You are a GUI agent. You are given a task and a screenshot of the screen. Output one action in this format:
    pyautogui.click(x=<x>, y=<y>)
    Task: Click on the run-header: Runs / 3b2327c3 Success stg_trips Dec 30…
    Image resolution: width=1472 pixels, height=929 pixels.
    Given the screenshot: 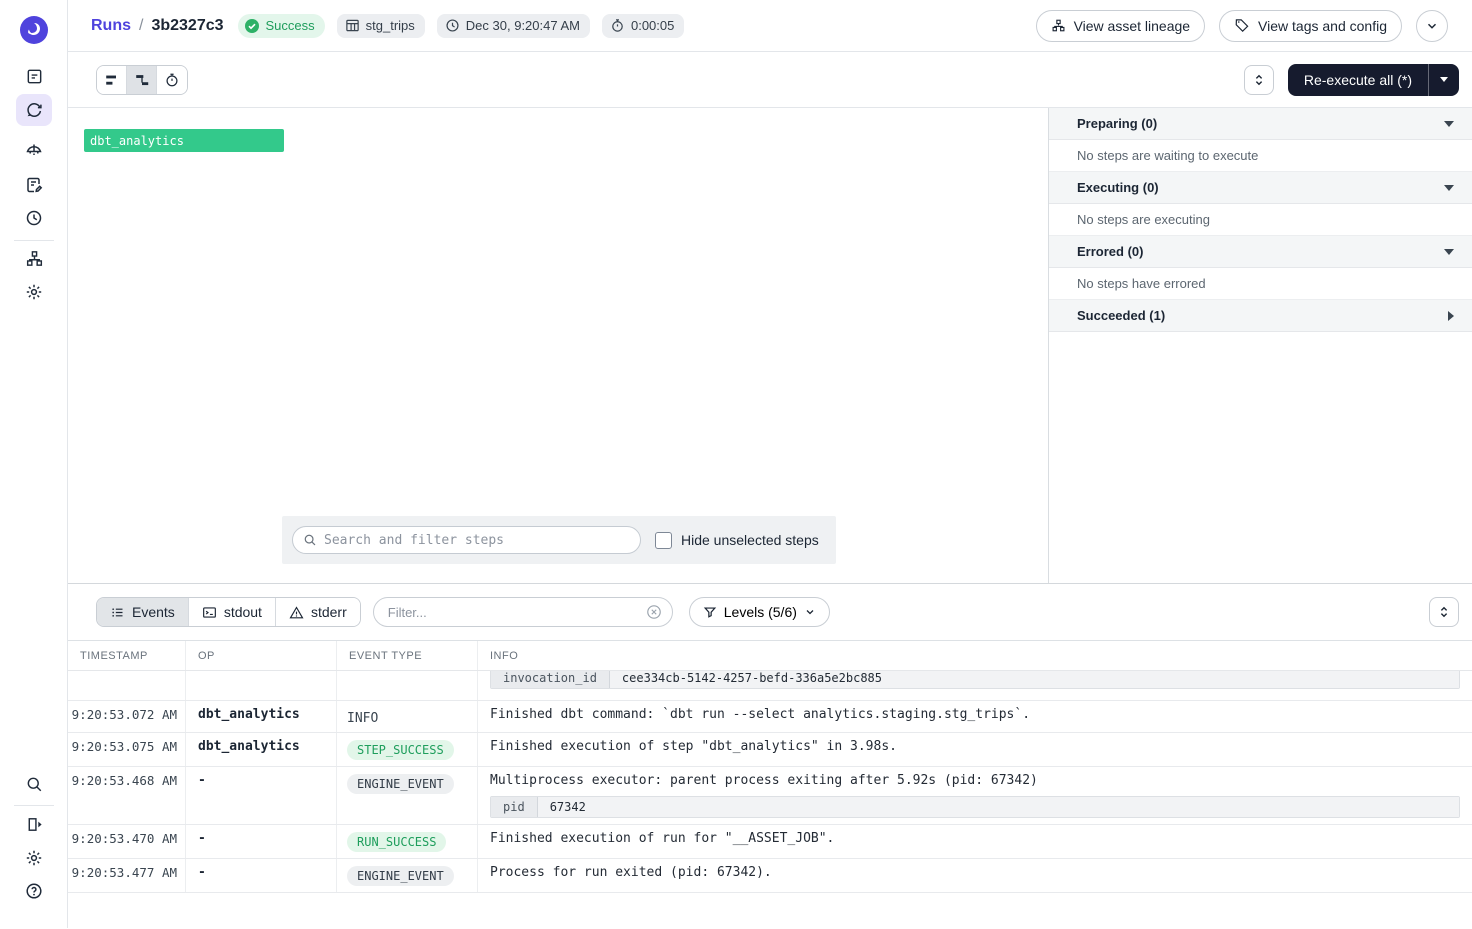 What is the action you would take?
    pyautogui.click(x=770, y=26)
    